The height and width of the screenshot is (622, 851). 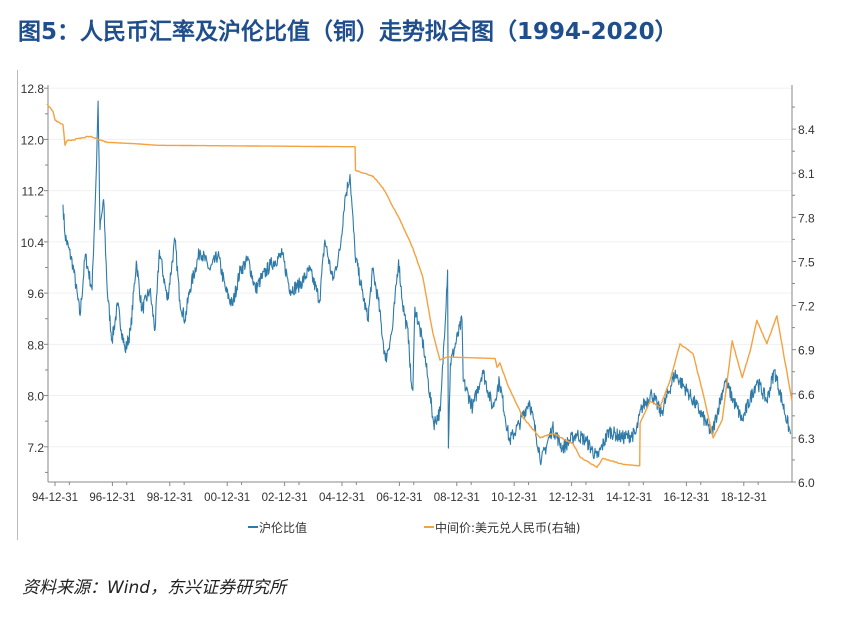 I want to click on x-tick-label: 96-12-31, so click(x=112, y=498).